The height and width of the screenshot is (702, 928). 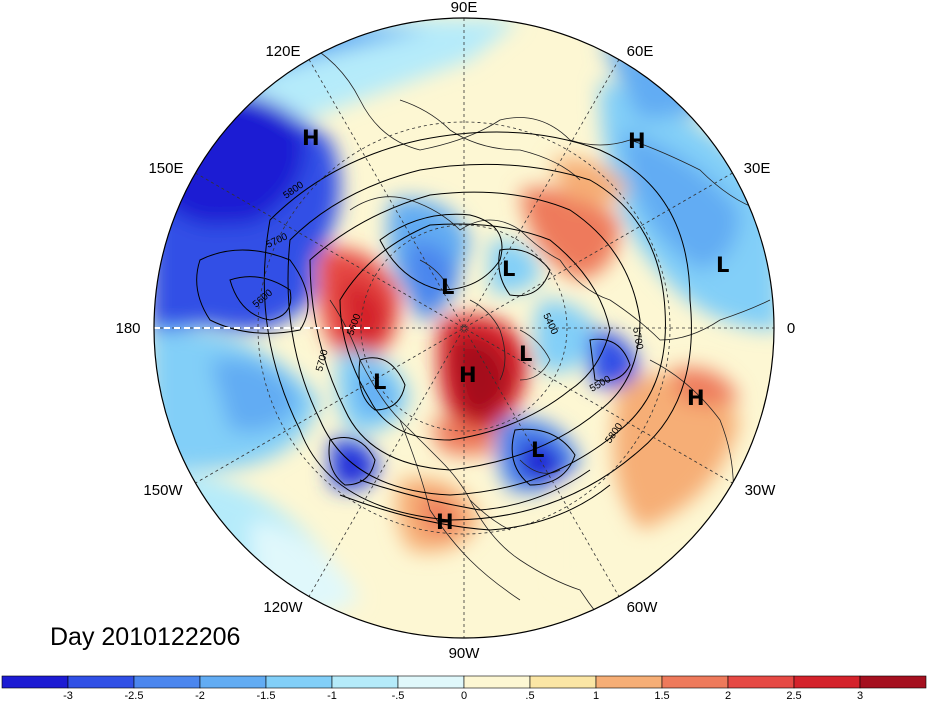 What do you see at coordinates (464, 696) in the screenshot?
I see `colorbar-tick-label: 0` at bounding box center [464, 696].